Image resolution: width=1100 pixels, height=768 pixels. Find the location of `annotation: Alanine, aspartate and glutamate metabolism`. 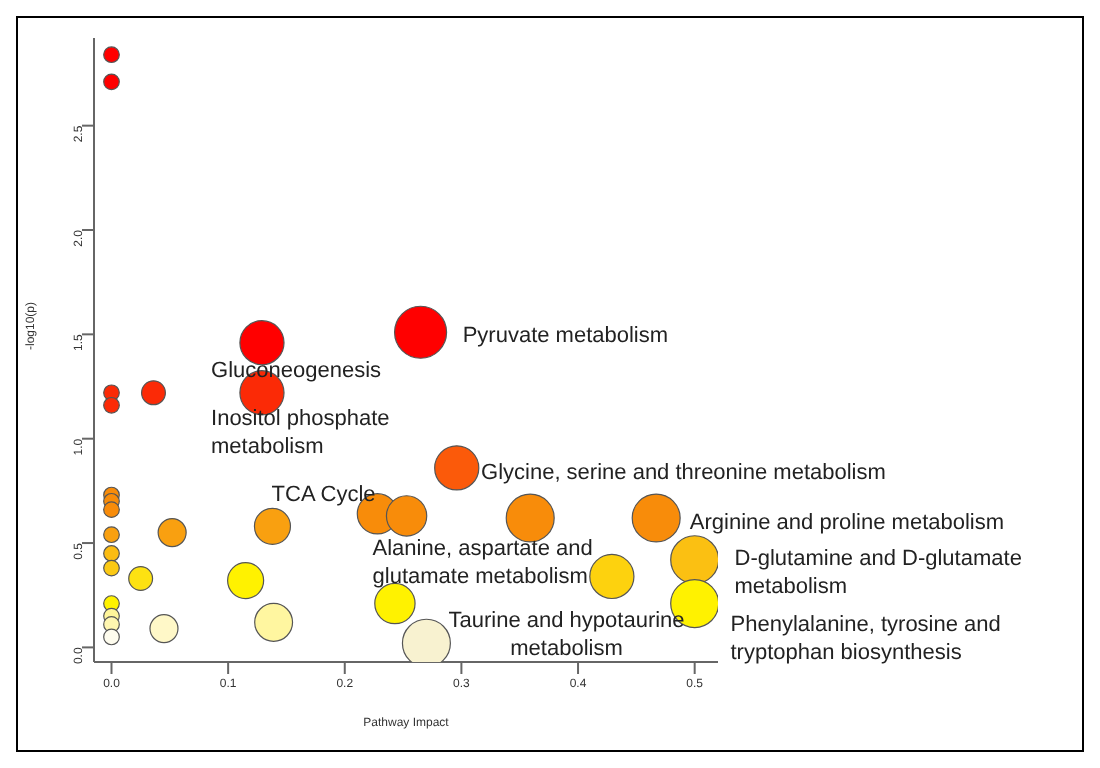

annotation: Alanine, aspartate and glutamate metabolism is located at coordinates (482, 562).